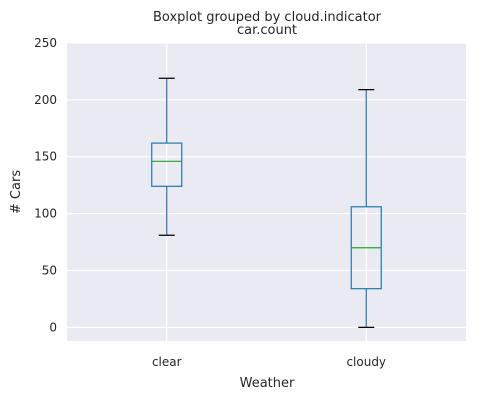  What do you see at coordinates (269, 362) in the screenshot?
I see `x-axis-ticks: clear cloudy` at bounding box center [269, 362].